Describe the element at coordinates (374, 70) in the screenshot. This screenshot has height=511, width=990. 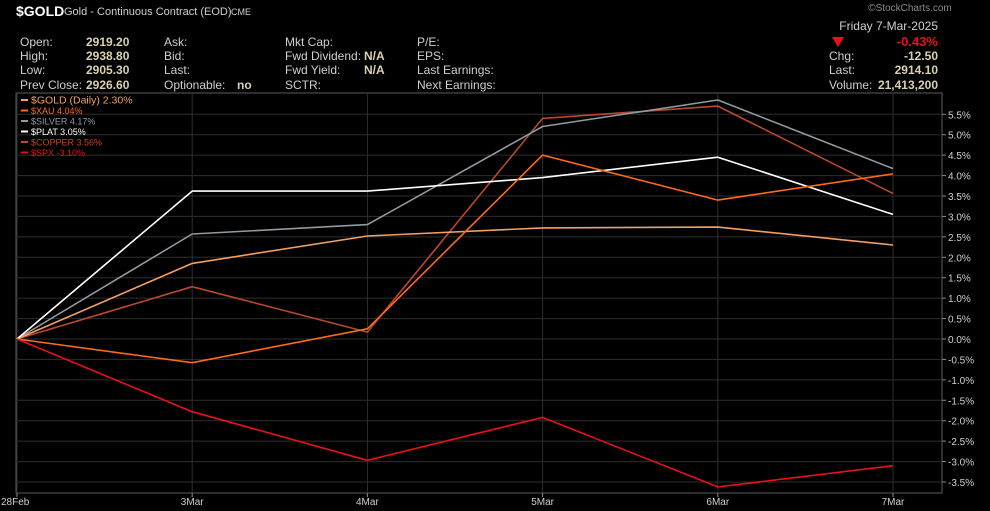
I see `fwd-yield-value: N/A` at that location.